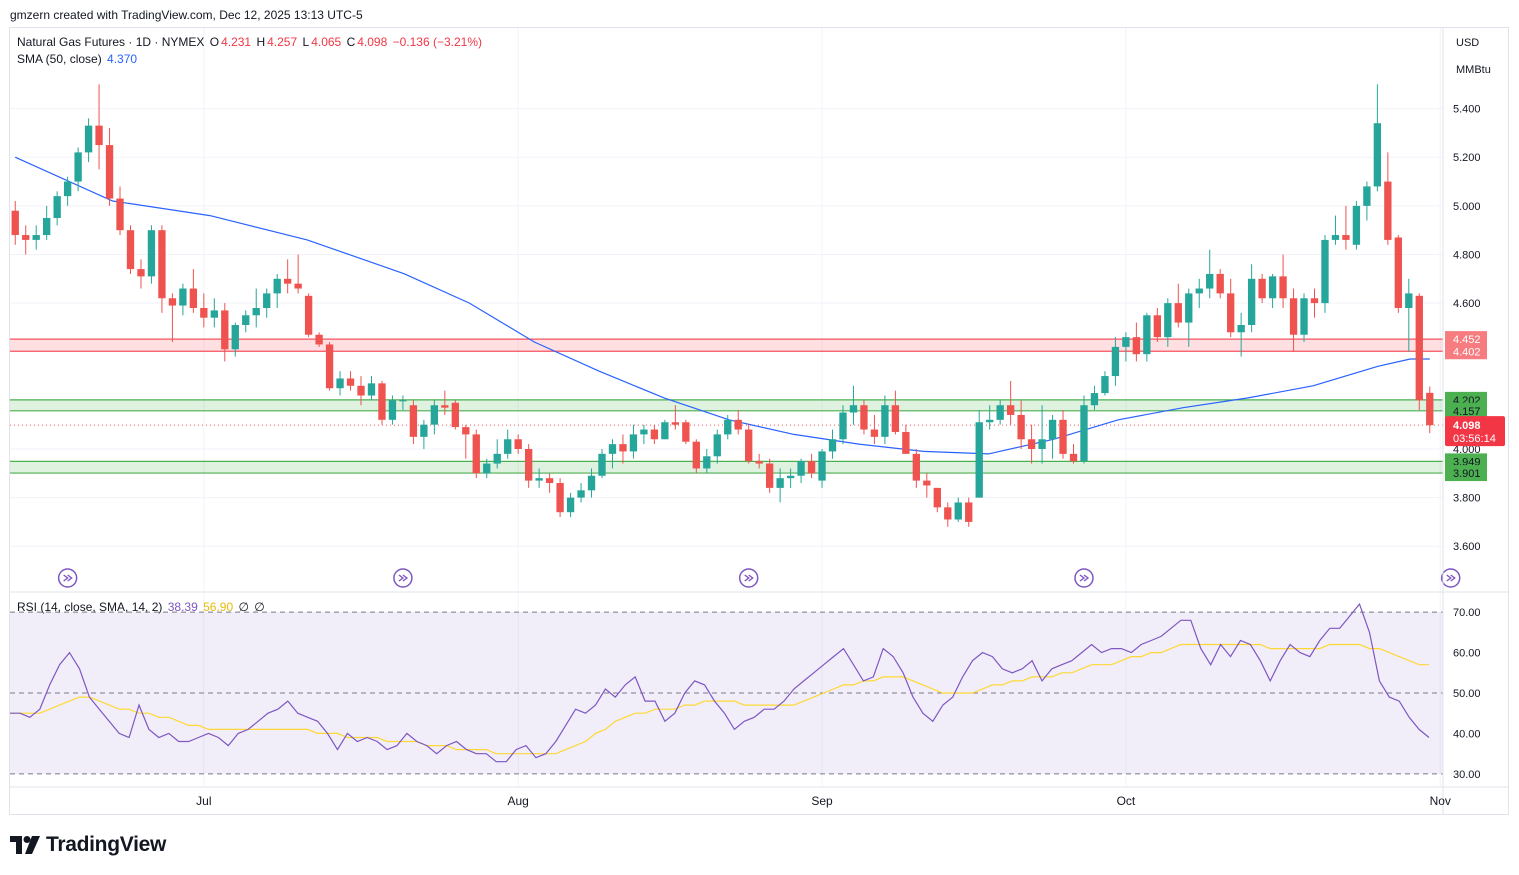 The image size is (1519, 875). Describe the element at coordinates (1467, 412) in the screenshot. I see `price-badge-value: 4.157` at that location.